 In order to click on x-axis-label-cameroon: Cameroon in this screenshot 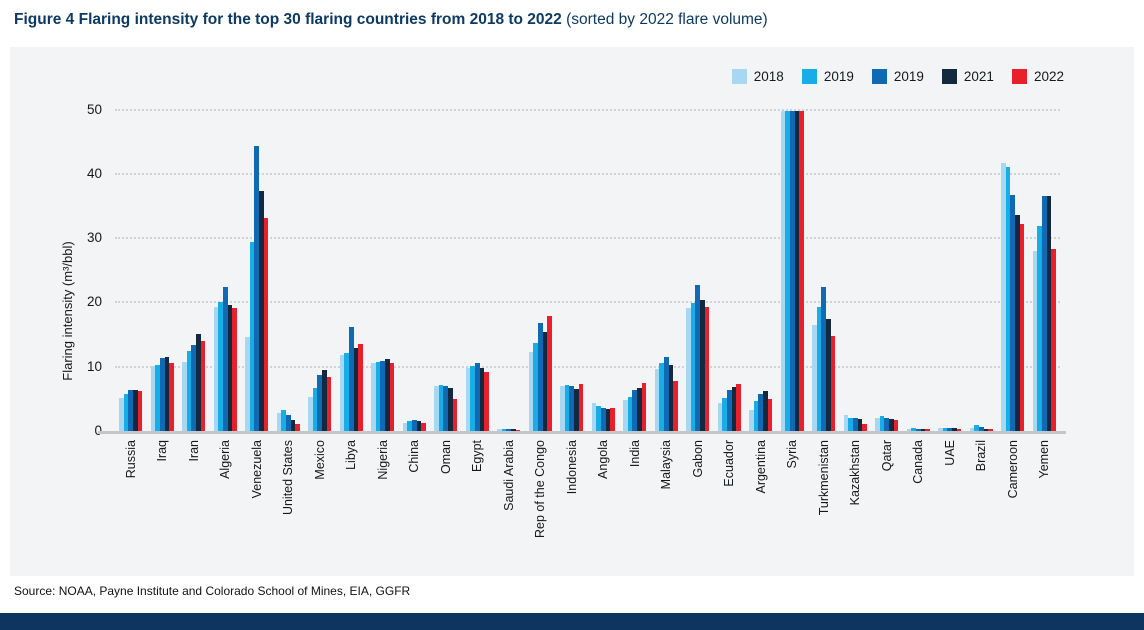, I will do `click(1012, 469)`.